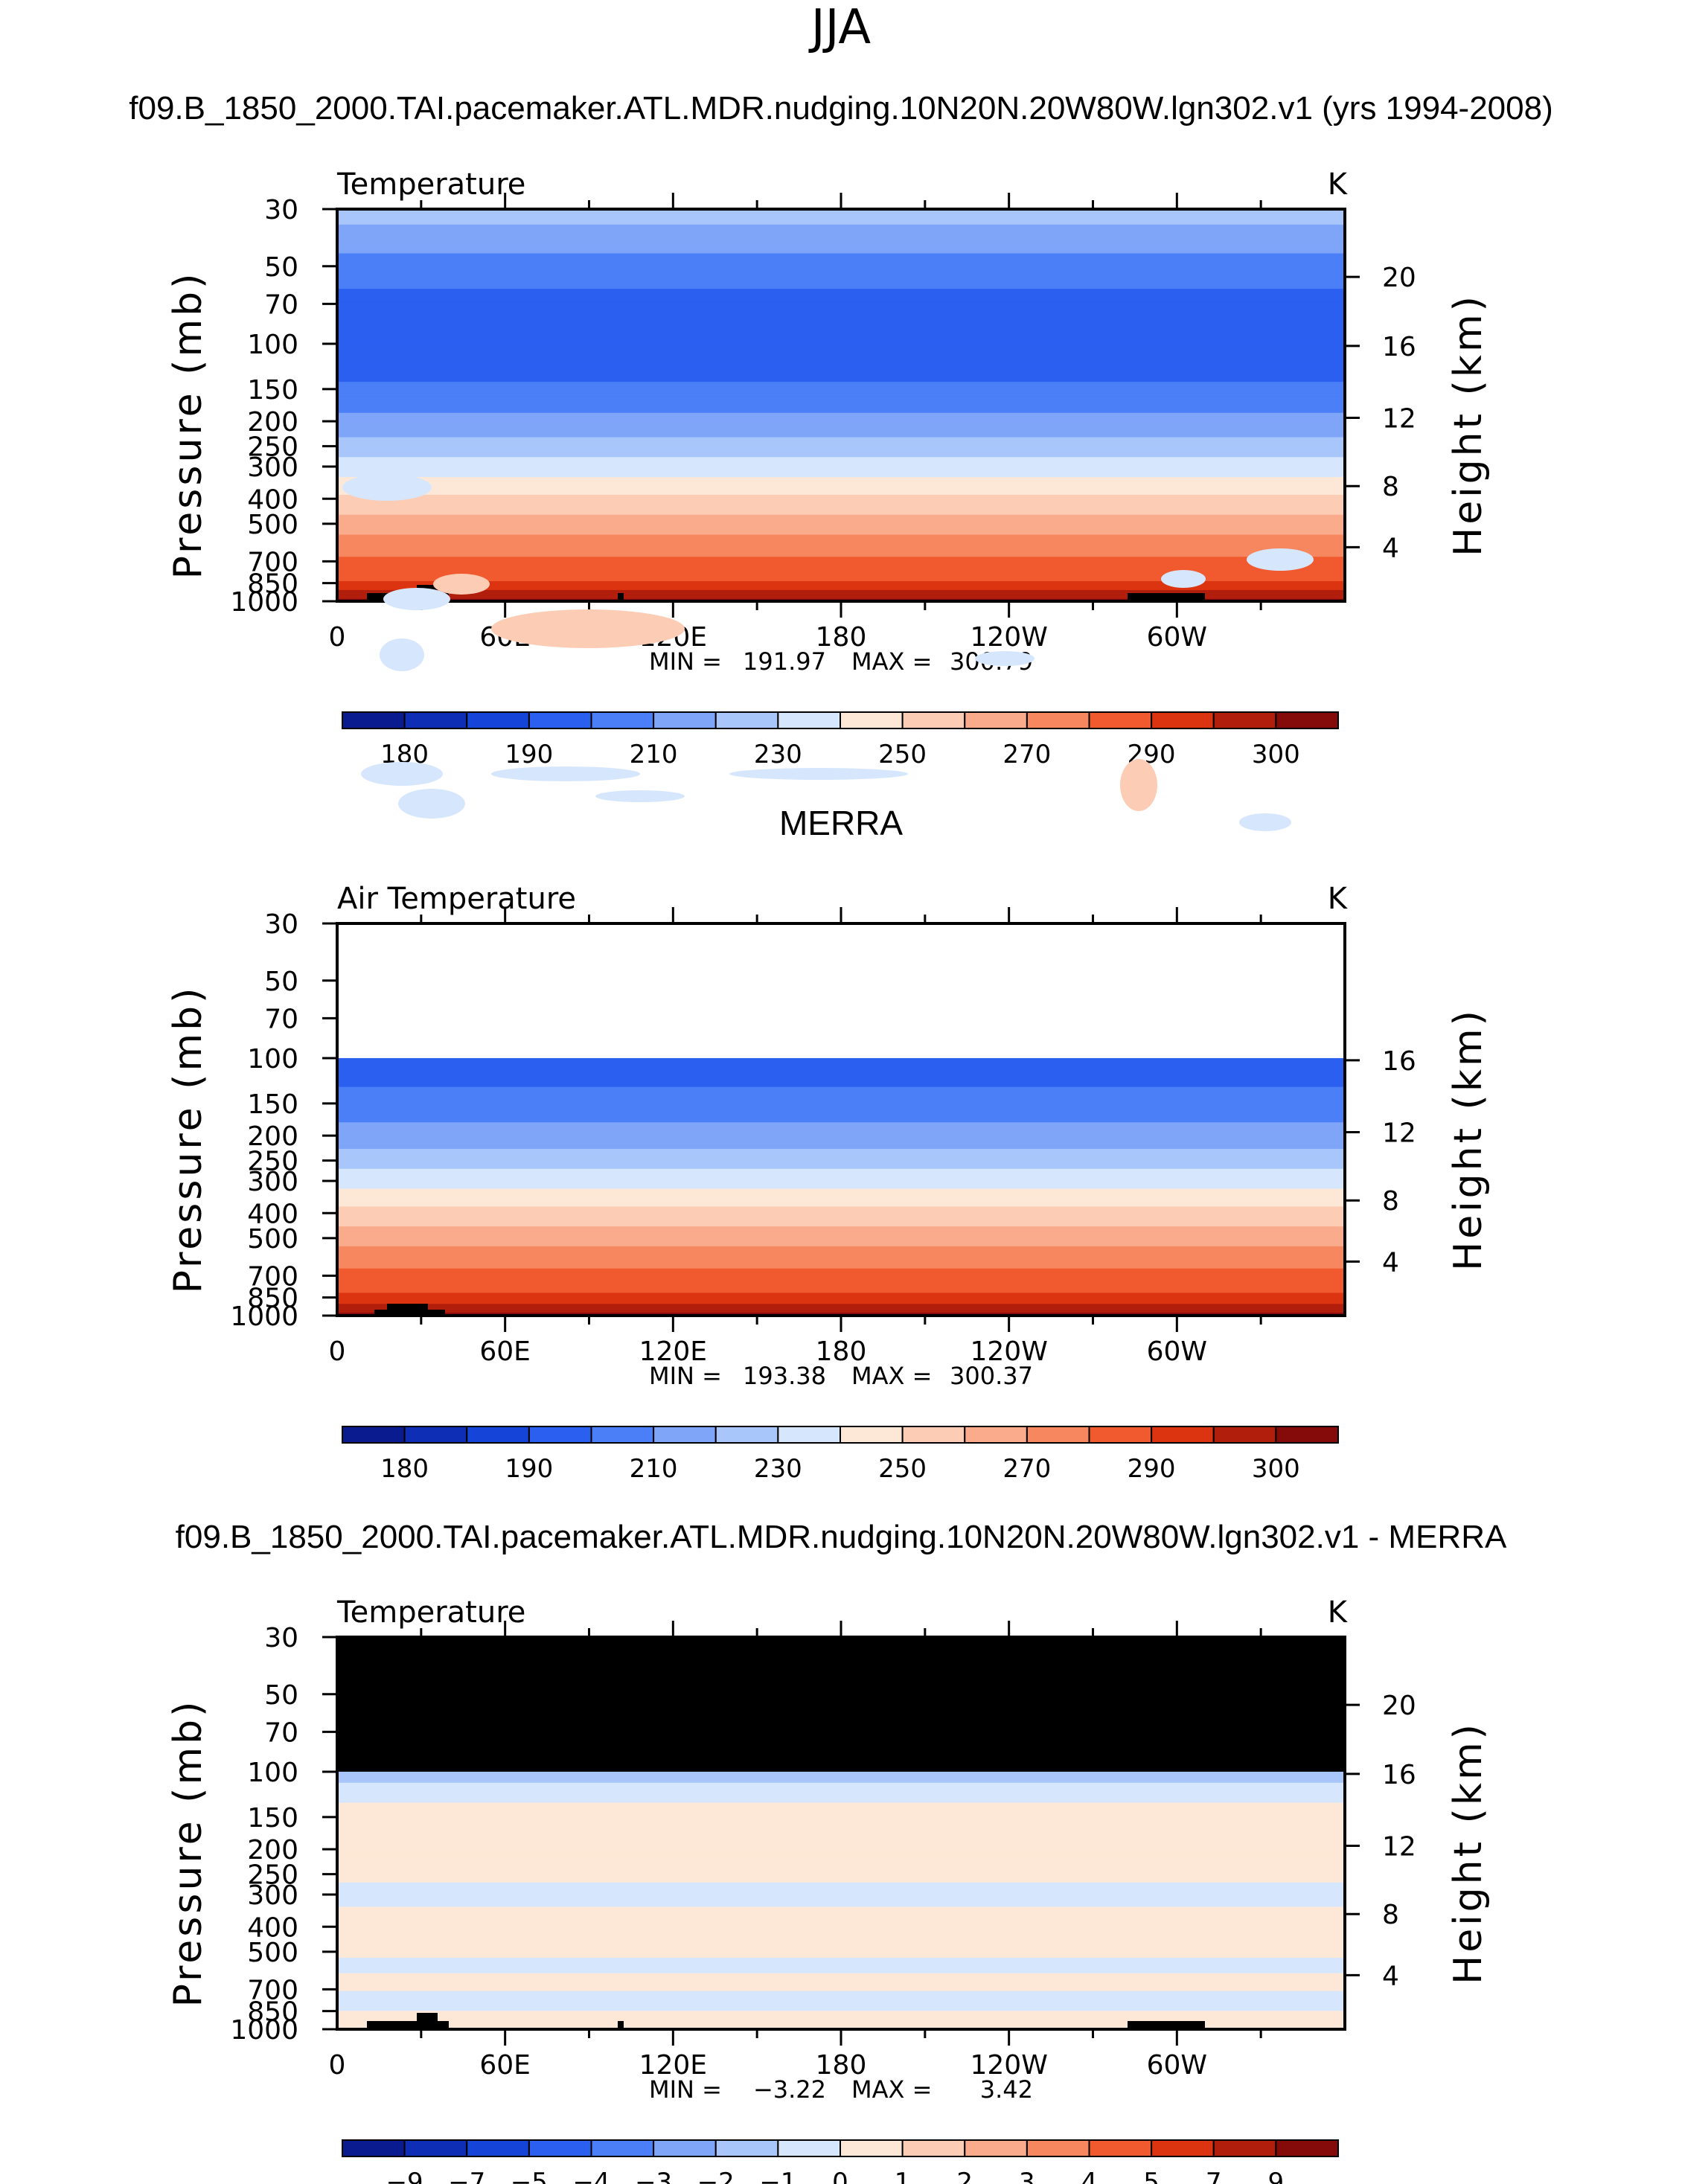 The height and width of the screenshot is (2184, 1682). I want to click on y-tick-label: 100, so click(272, 345).